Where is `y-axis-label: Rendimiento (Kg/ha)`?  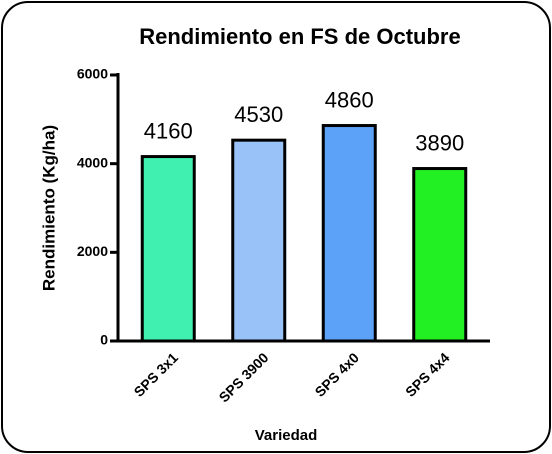 y-axis-label: Rendimiento (Kg/ha) is located at coordinates (48, 208).